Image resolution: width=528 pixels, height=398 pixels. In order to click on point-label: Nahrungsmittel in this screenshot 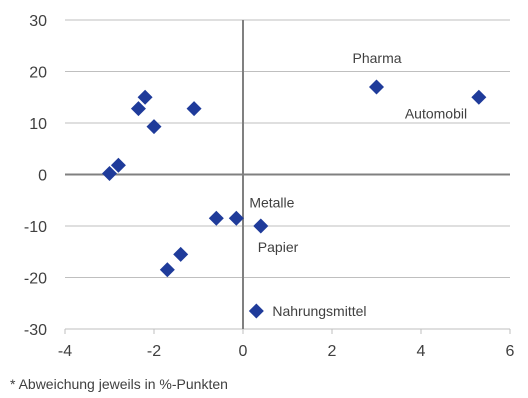, I will do `click(319, 311)`.